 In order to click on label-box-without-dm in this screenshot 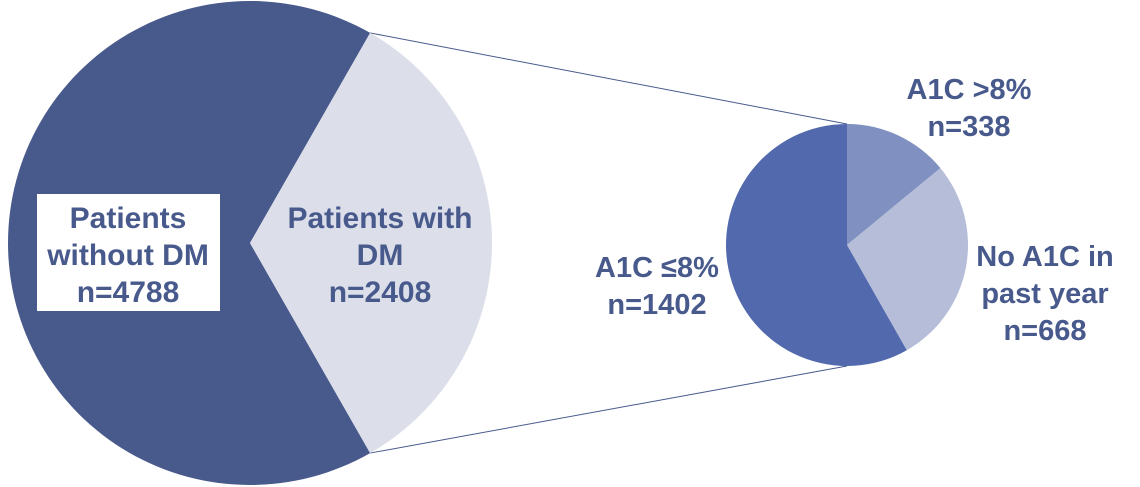, I will do `click(128, 252)`.